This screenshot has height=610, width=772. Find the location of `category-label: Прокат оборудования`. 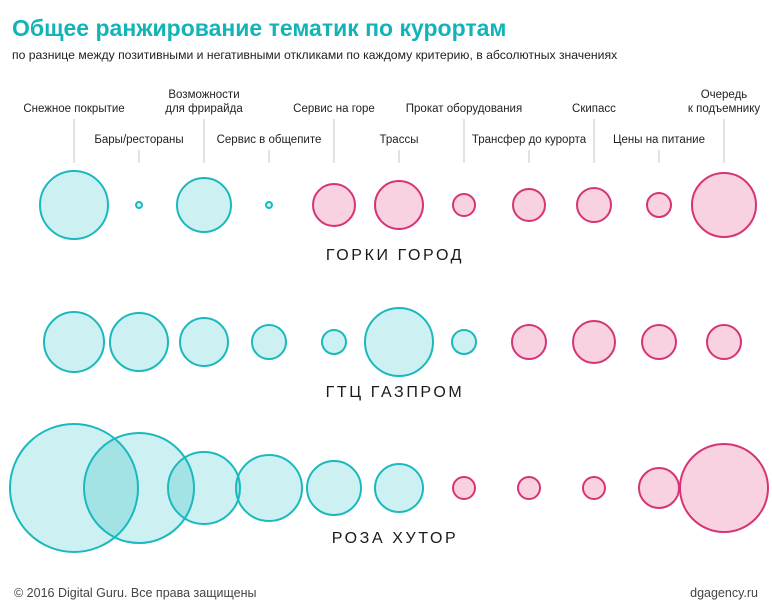

category-label: Прокат оборудования is located at coordinates (464, 109).